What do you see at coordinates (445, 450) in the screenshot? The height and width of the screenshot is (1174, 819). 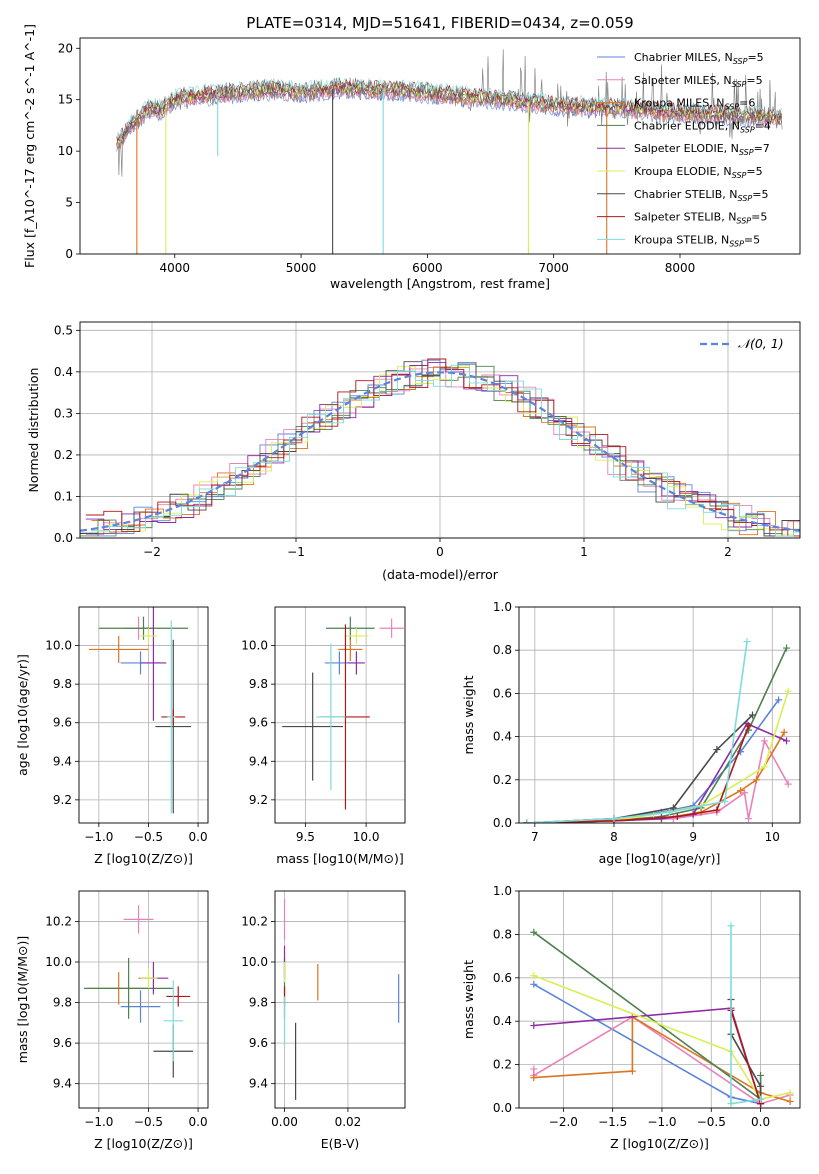 I see `residual-histogram-kroupa-stelib` at bounding box center [445, 450].